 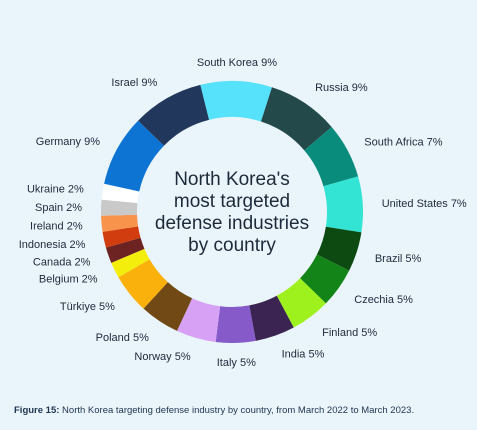 I want to click on label-italy: Italy 5%, so click(x=236, y=363).